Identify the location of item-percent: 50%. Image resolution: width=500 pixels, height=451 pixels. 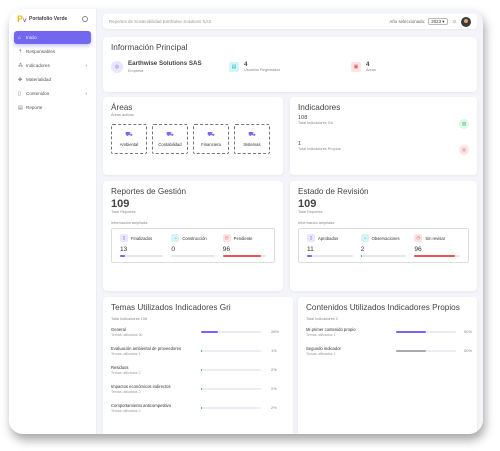
(468, 350).